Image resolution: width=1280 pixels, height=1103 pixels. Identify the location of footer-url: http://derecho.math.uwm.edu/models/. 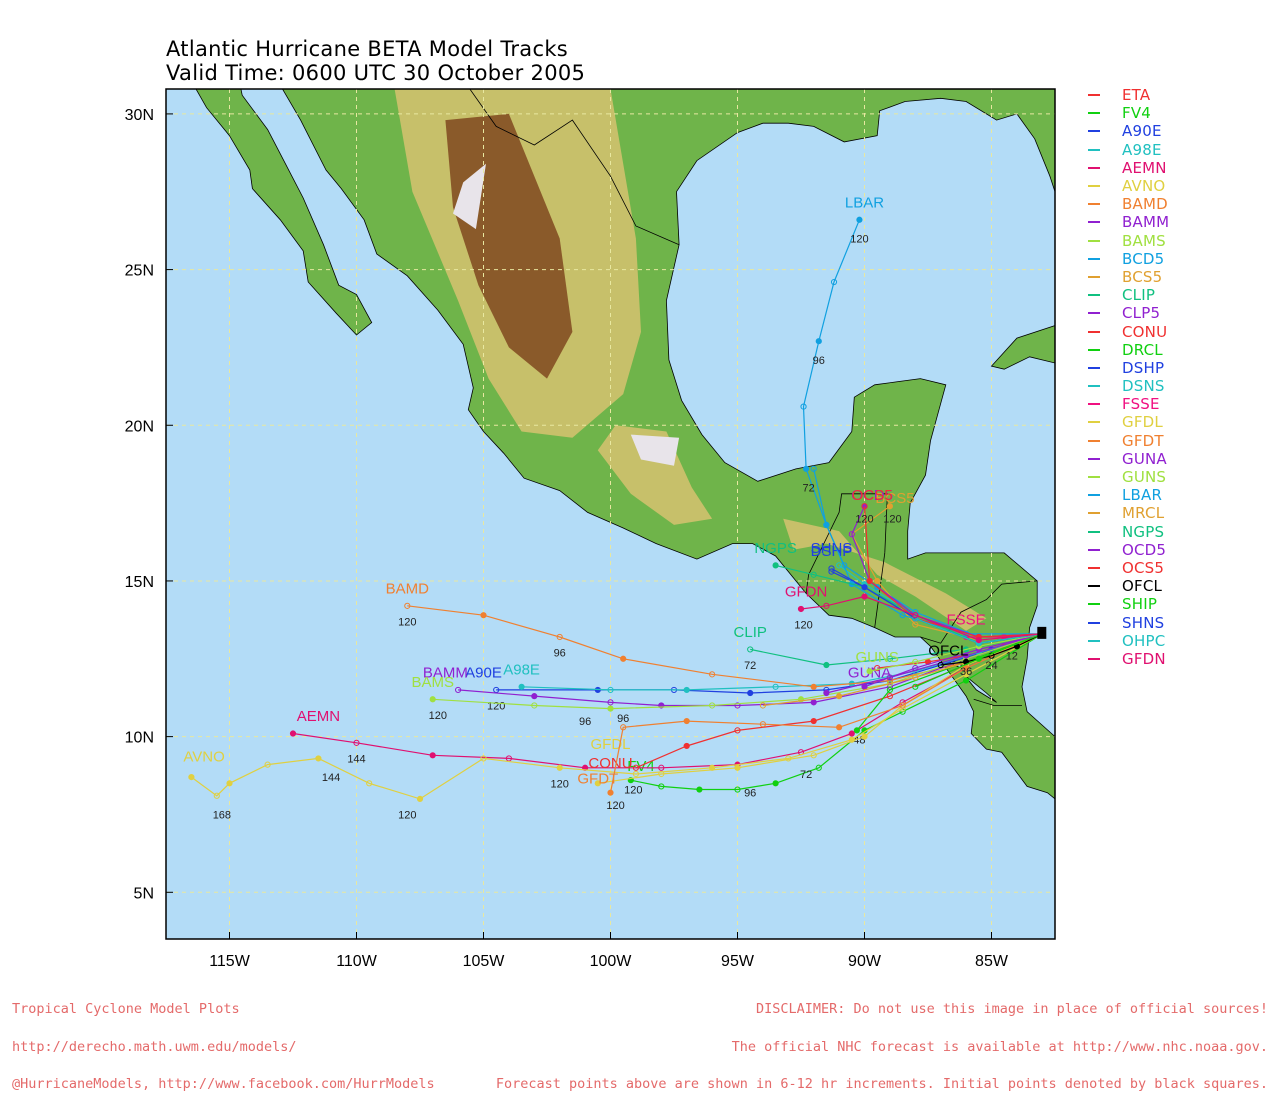
(154, 1046).